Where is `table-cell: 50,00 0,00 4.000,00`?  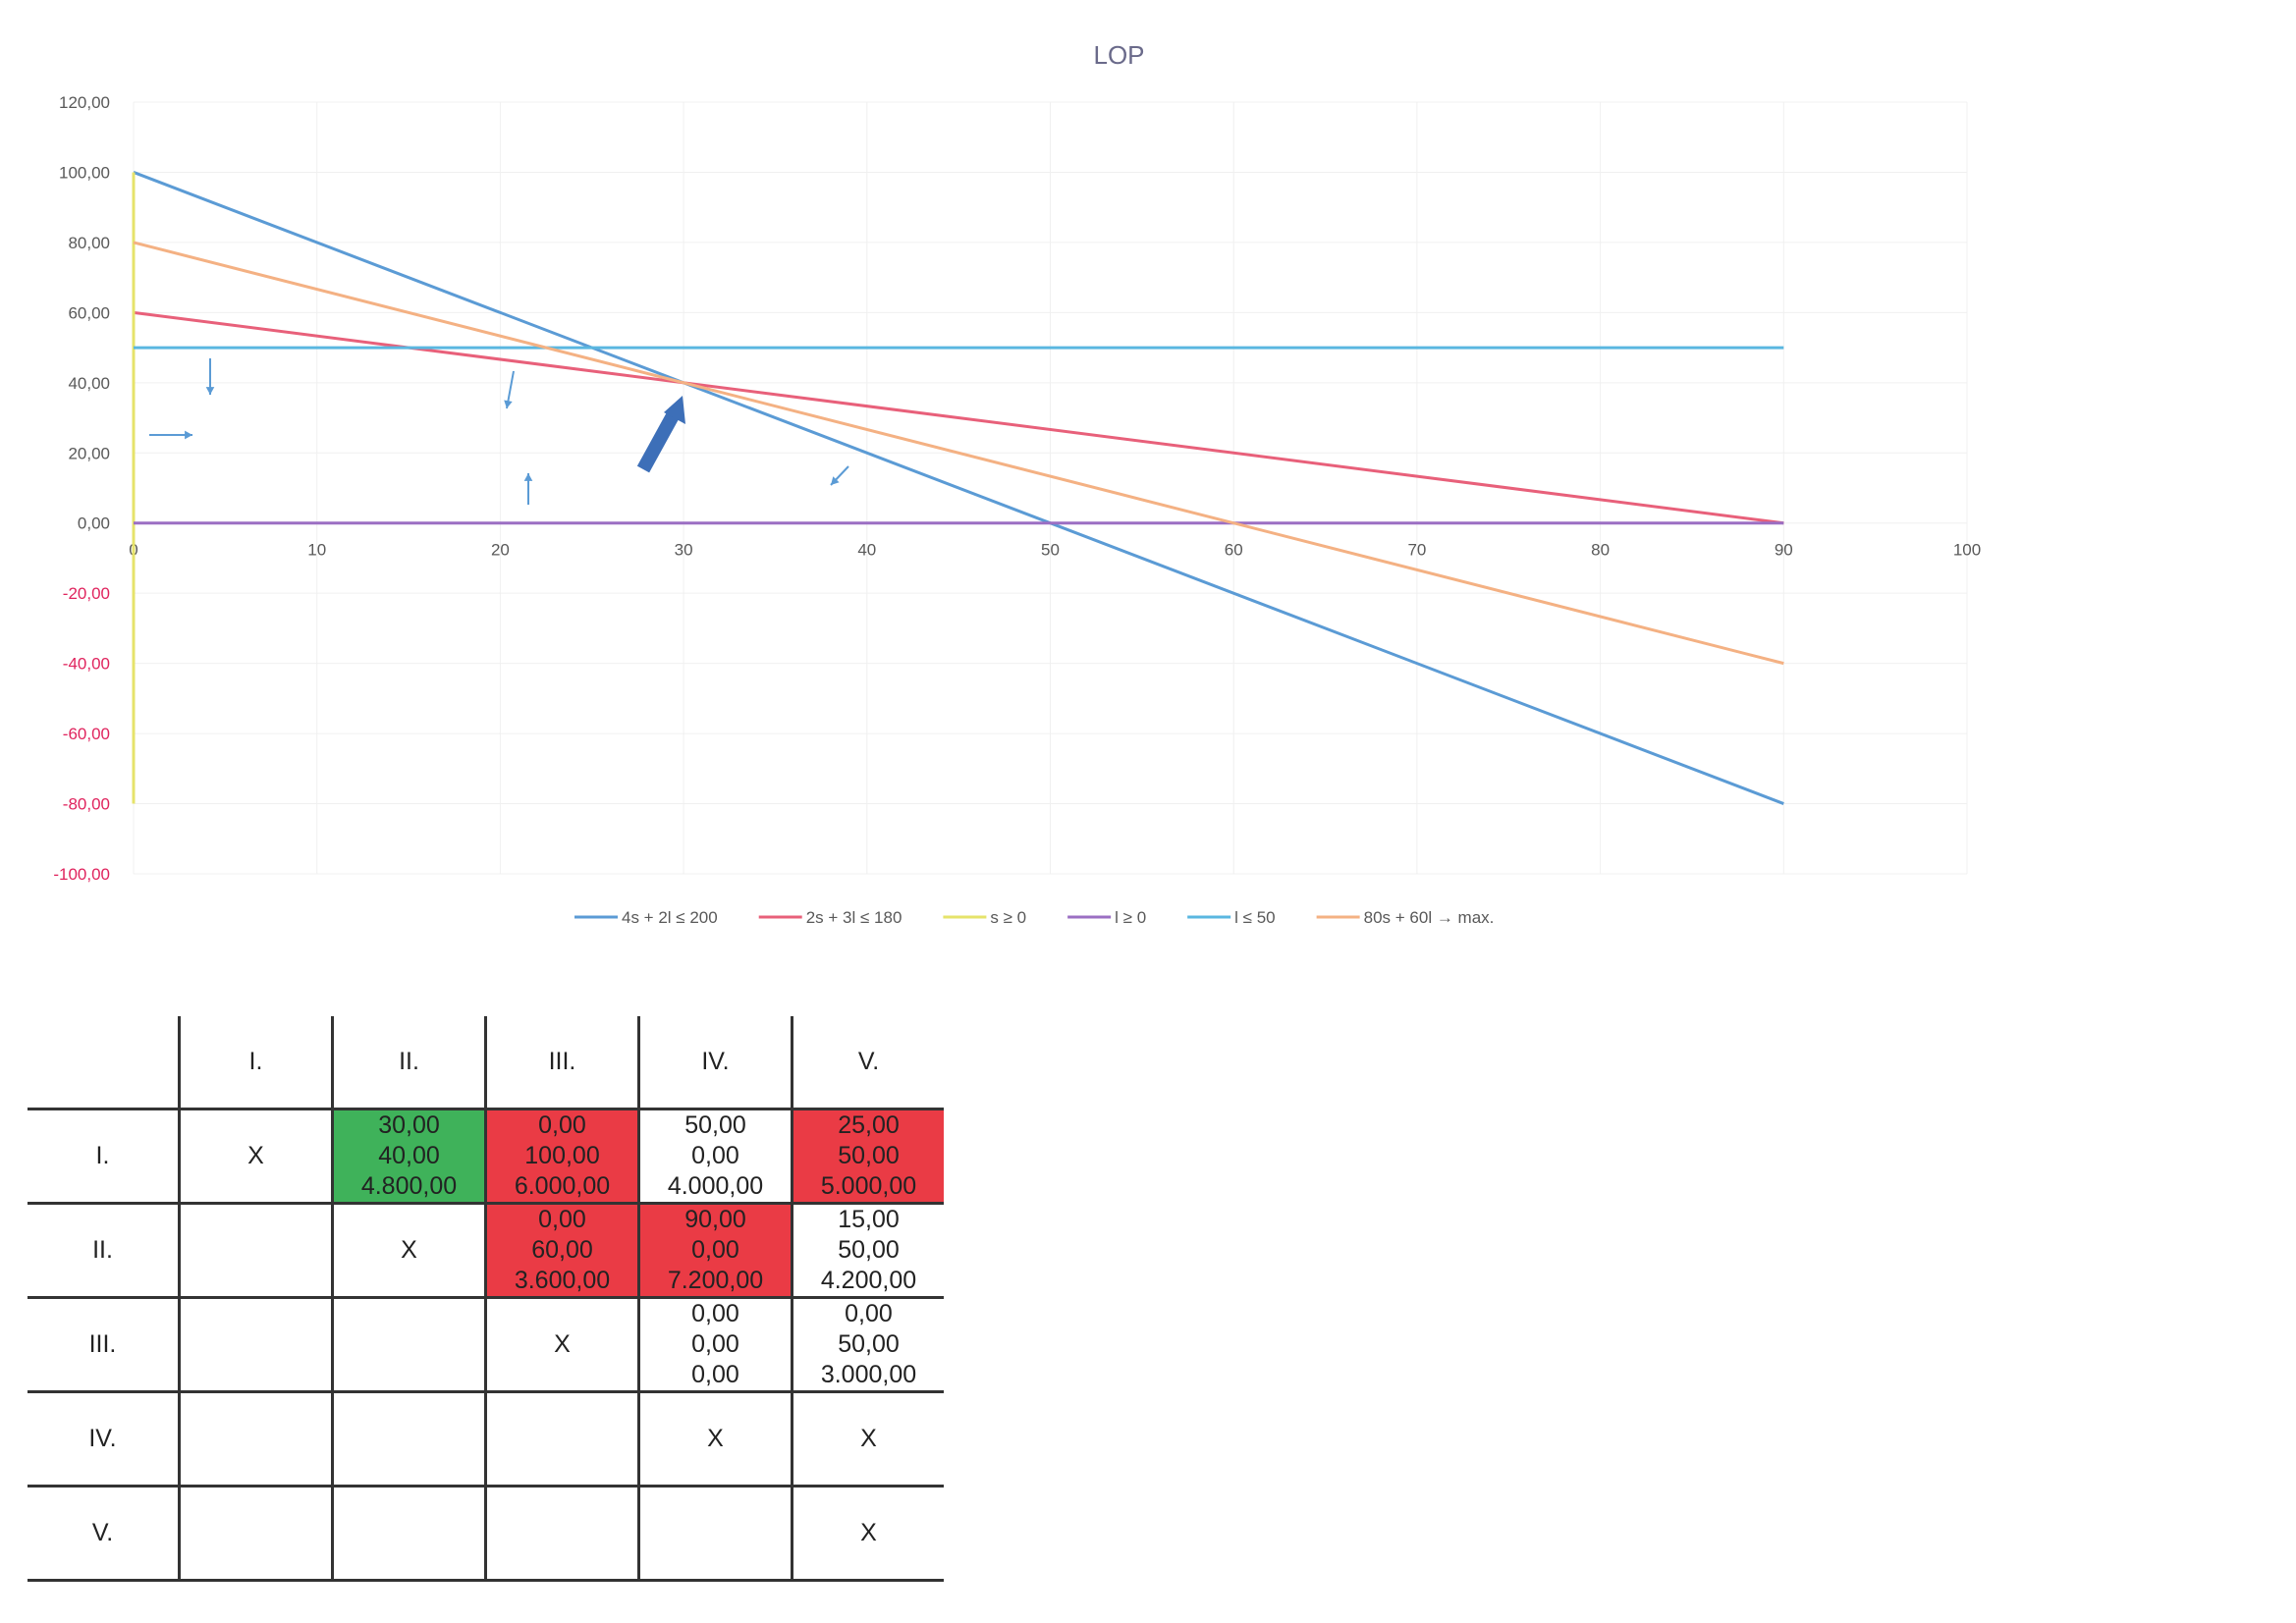 table-cell: 50,00 0,00 4.000,00 is located at coordinates (715, 1157).